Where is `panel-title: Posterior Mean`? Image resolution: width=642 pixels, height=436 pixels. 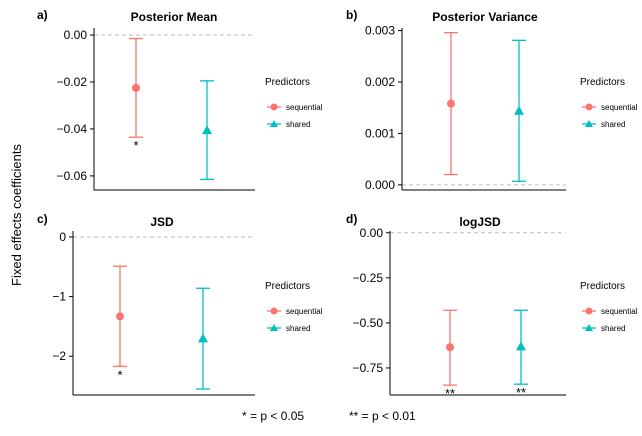 panel-title: Posterior Mean is located at coordinates (174, 17).